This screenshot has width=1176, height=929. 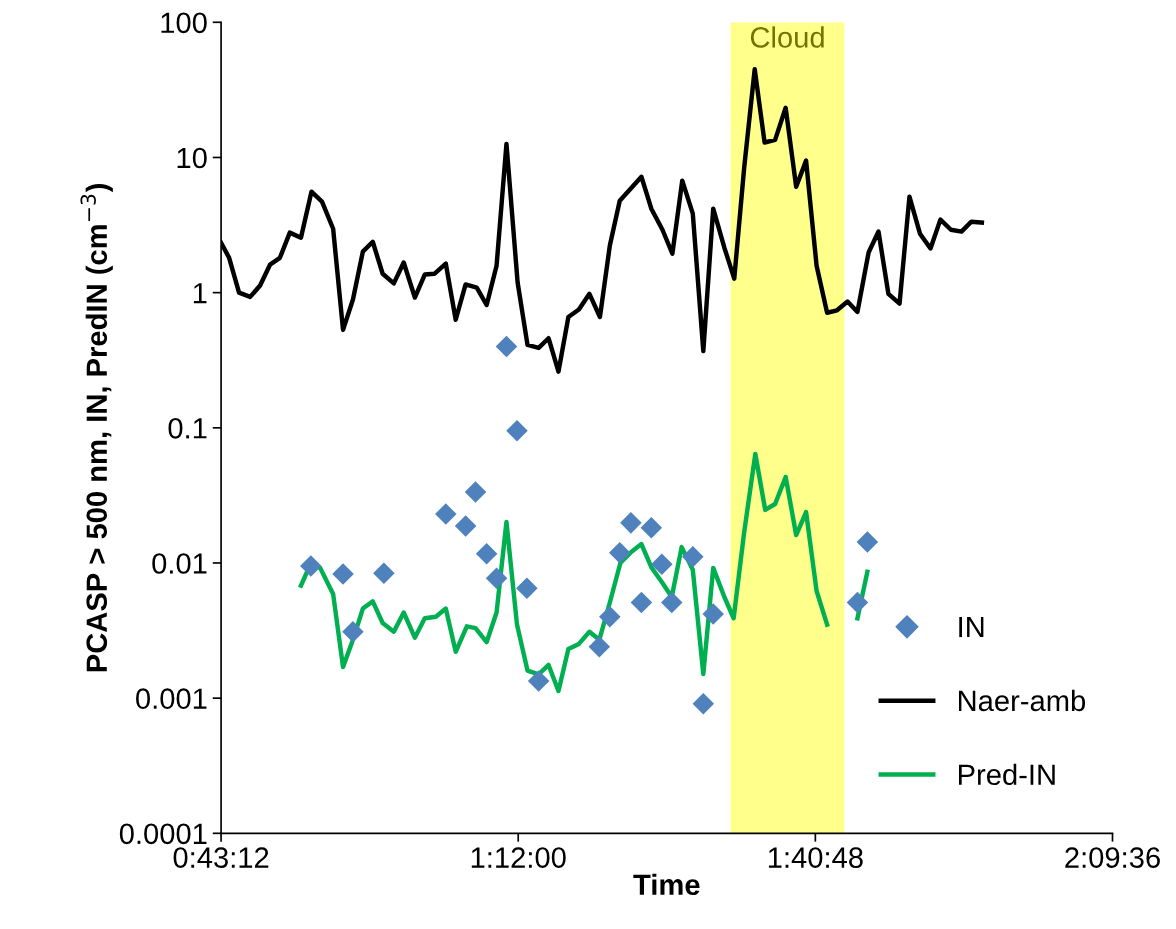 I want to click on x-tick-label: 1:40:48, so click(x=815, y=857).